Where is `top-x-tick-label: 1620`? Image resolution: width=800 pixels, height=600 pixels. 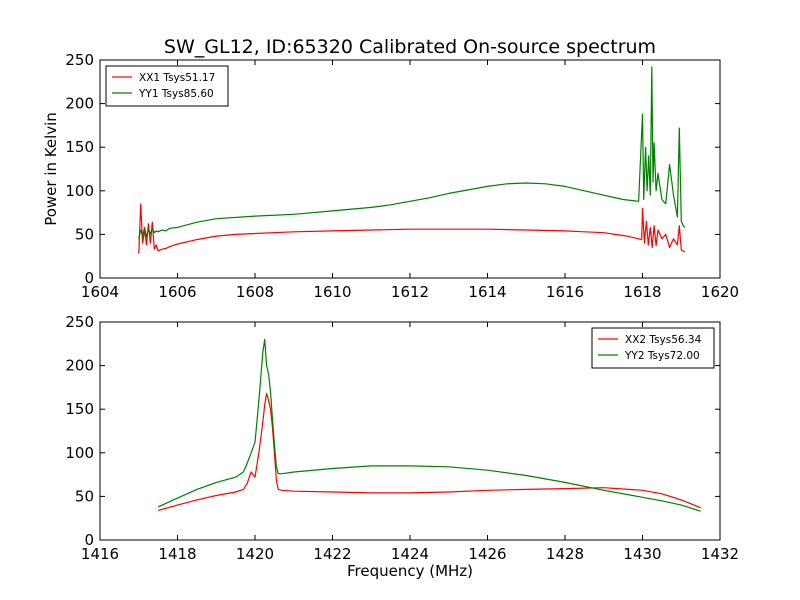 top-x-tick-label: 1620 is located at coordinates (720, 292).